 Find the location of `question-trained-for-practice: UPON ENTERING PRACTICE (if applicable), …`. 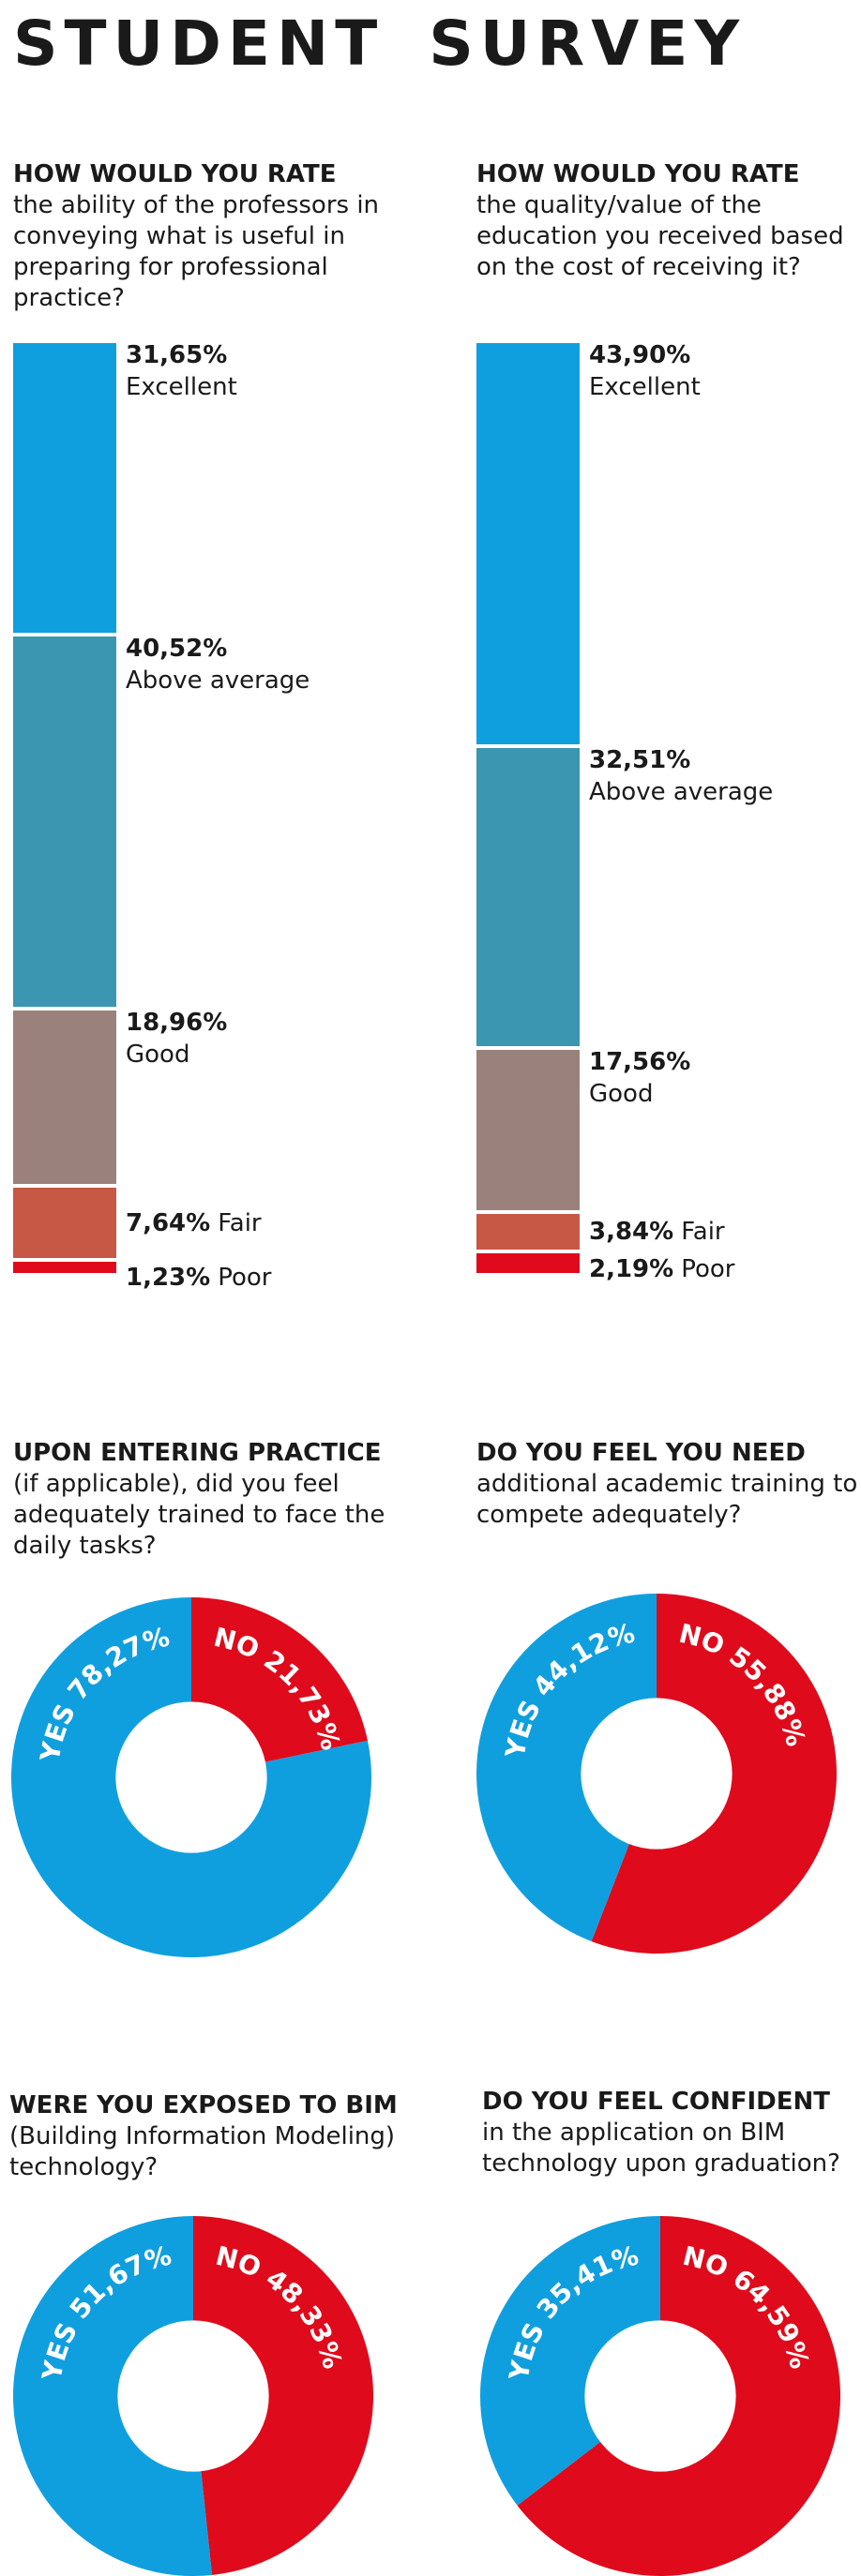

question-trained-for-practice: UPON ENTERING PRACTICE (if applicable), … is located at coordinates (205, 1500).